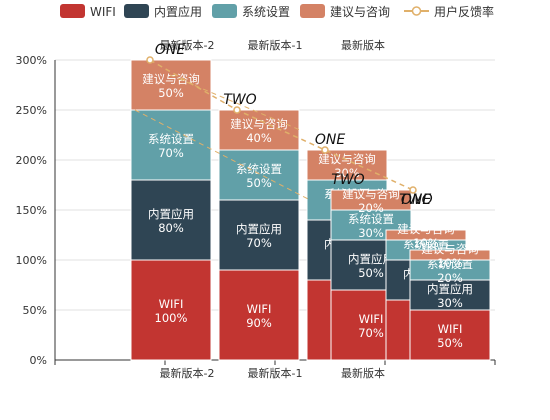 The image size is (550, 420). What do you see at coordinates (31, 160) in the screenshot?
I see `y-tick-label: 200%` at bounding box center [31, 160].